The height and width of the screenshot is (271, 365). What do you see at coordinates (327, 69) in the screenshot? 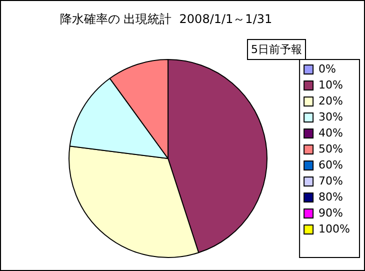
I see `legend-label: 0%` at bounding box center [327, 69].